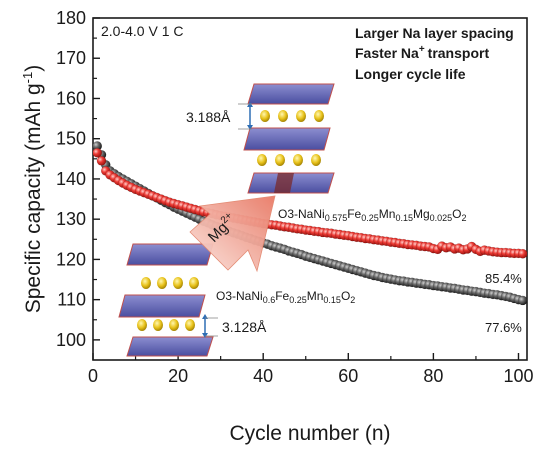 This screenshot has width=550, height=453. I want to click on y-tick-label: 120, so click(71, 259).